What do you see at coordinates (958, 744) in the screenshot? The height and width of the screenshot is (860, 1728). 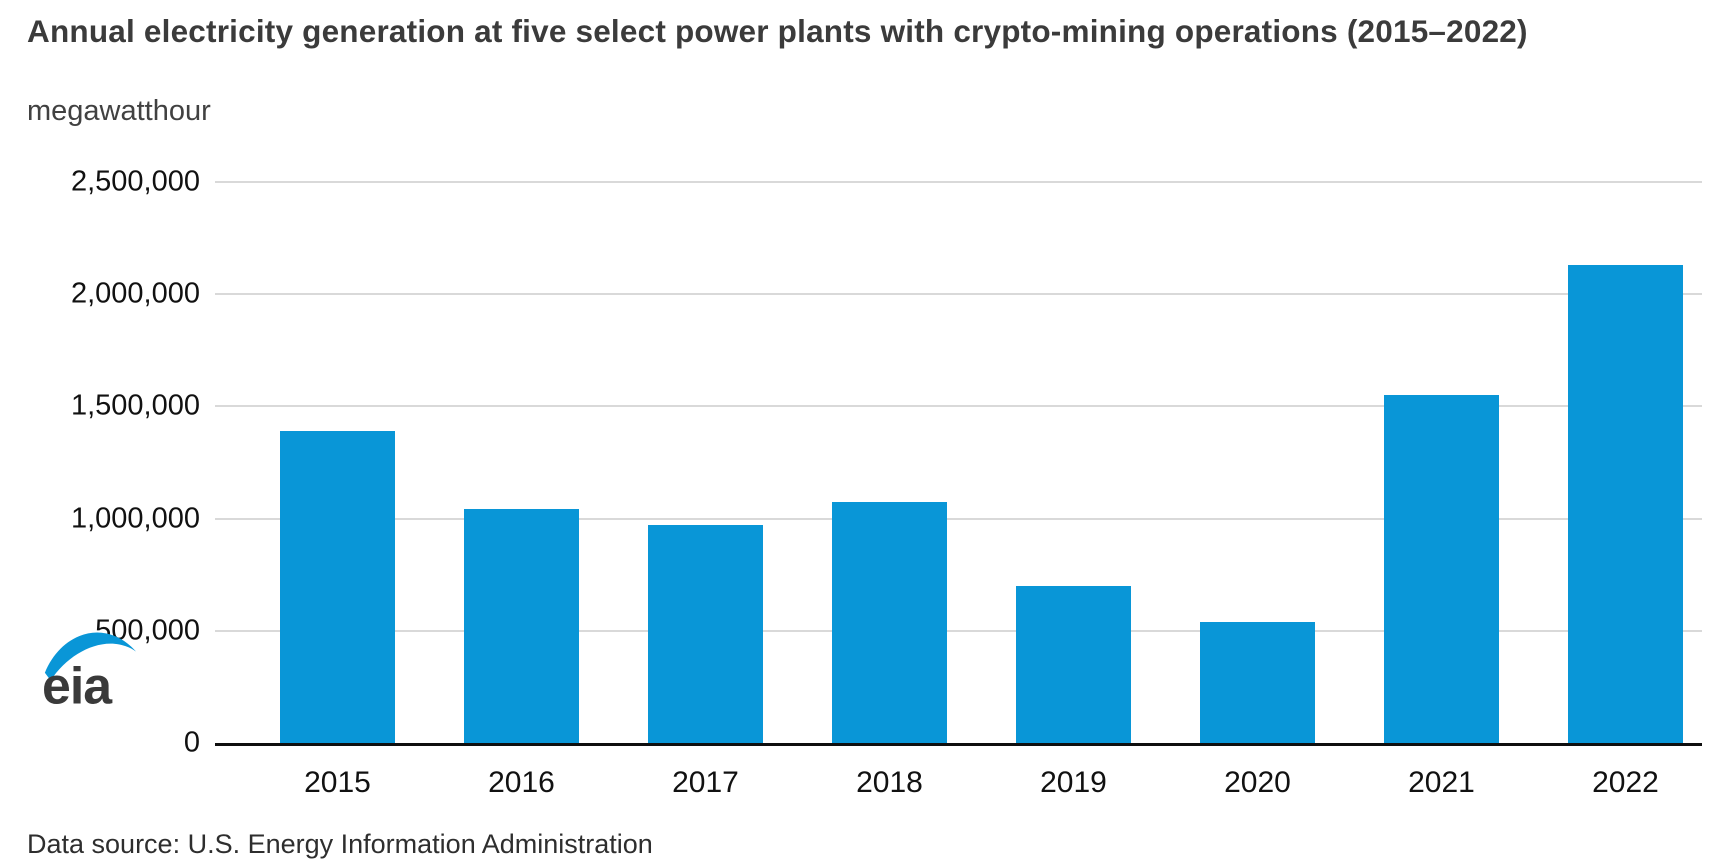 I see `x-axis-line` at bounding box center [958, 744].